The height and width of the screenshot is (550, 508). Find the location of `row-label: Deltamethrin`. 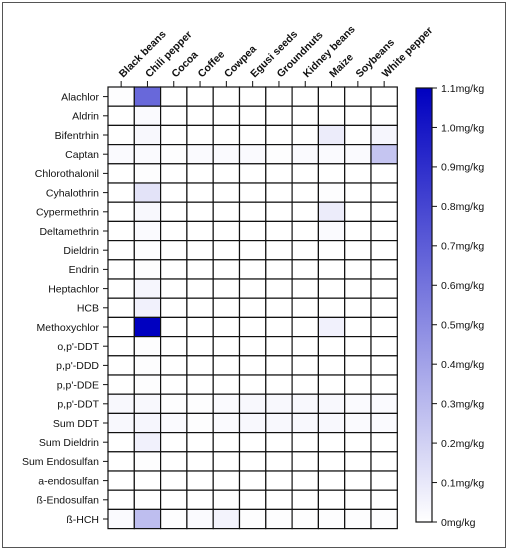

row-label: Deltamethrin is located at coordinates (69, 232).